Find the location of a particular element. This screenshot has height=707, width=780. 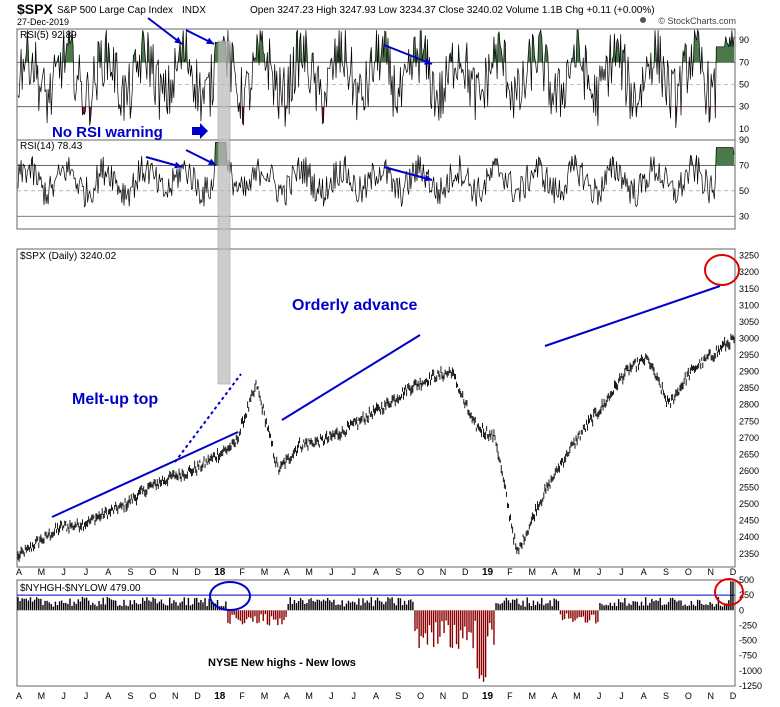

price-tick-label: 2850 is located at coordinates (749, 388).